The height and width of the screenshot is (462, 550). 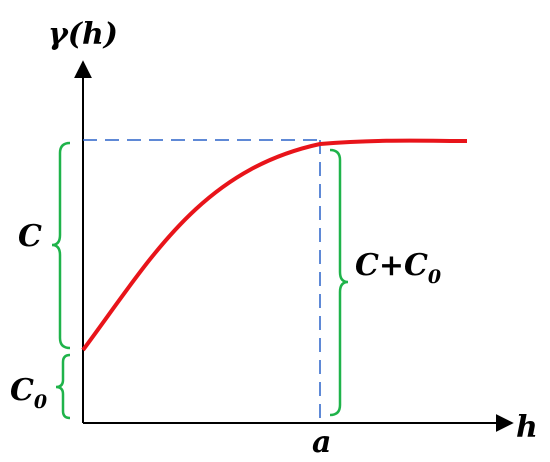 I want to click on nugget-label: C0, so click(x=28, y=393).